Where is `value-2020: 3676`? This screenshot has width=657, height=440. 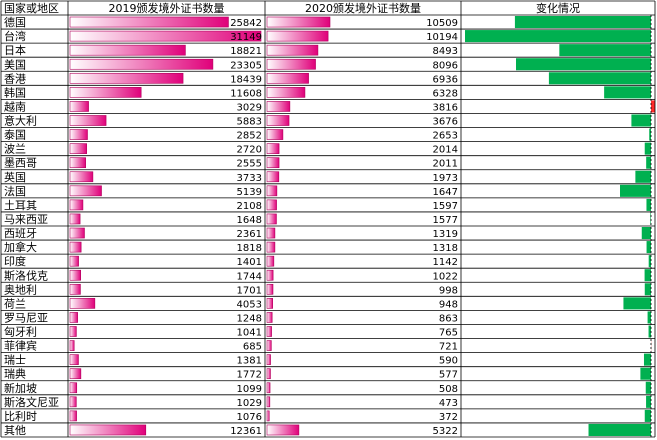
value-2020: 3676 is located at coordinates (445, 122).